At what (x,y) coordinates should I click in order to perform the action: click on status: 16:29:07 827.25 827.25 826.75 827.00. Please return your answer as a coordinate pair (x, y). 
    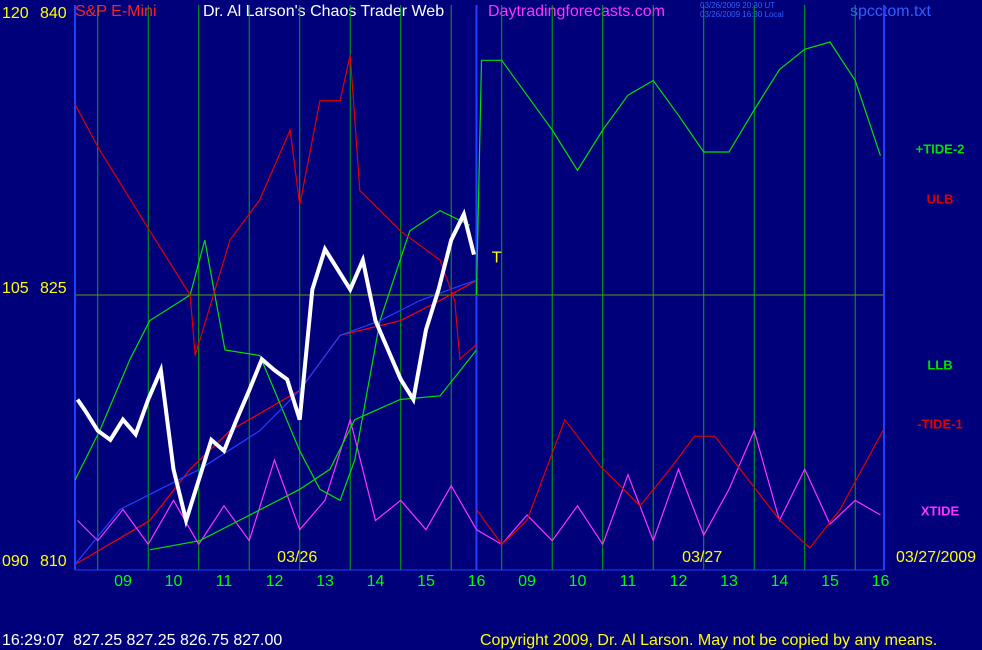
    Looking at the image, I should click on (142, 640).